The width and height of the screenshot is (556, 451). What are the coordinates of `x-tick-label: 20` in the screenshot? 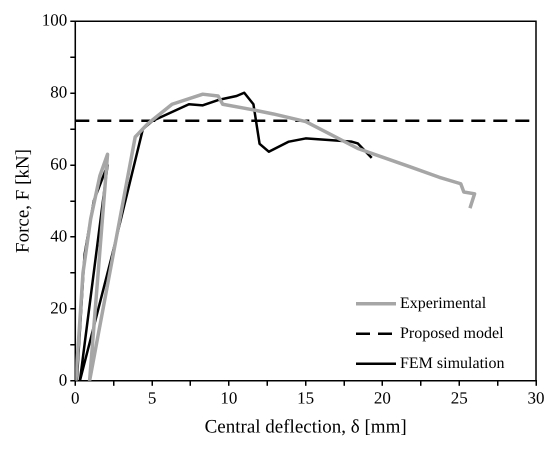 It's located at (382, 398).